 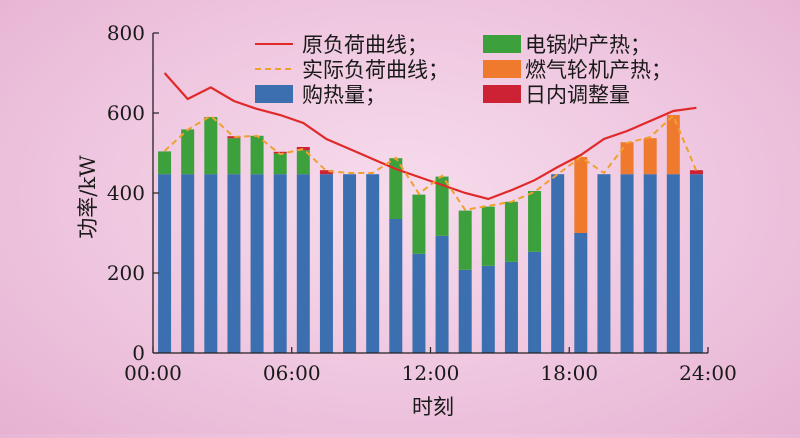 I want to click on x-tick-label-2: 12:00, so click(x=431, y=373).